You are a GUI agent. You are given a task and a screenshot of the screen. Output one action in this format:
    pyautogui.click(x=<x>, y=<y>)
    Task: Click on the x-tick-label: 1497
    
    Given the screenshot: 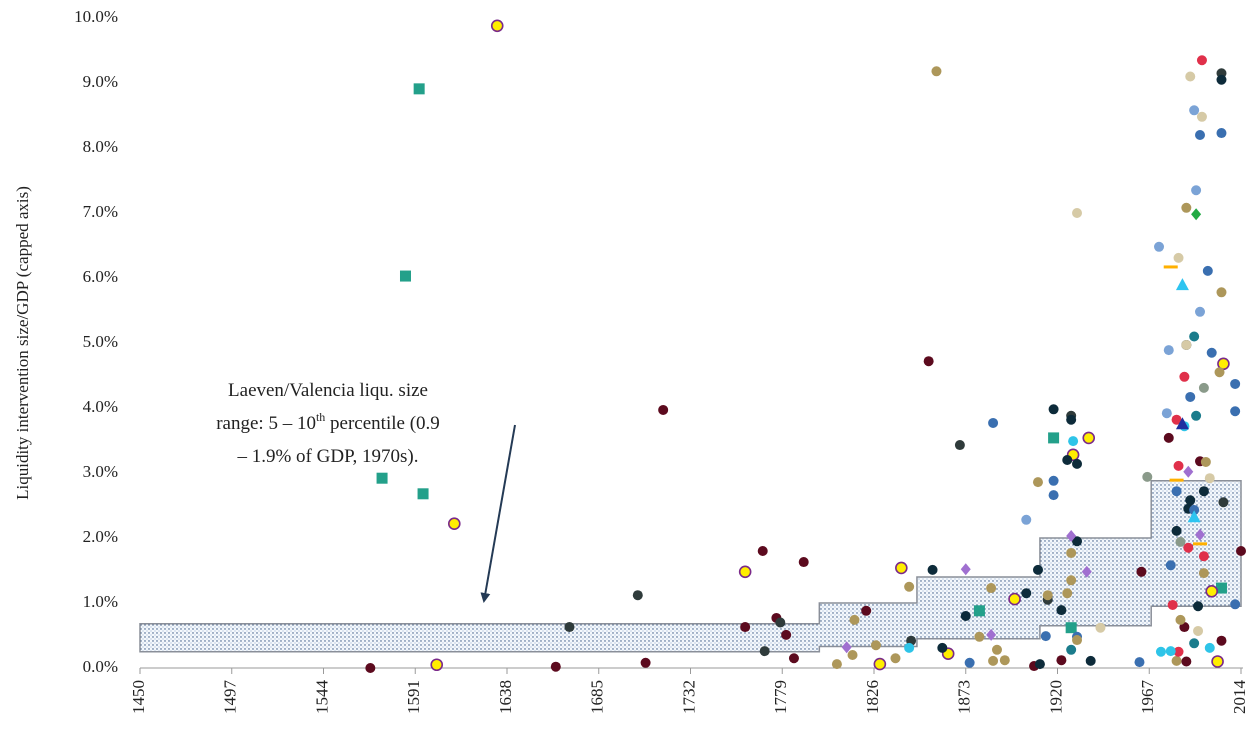 What is the action you would take?
    pyautogui.click(x=230, y=697)
    